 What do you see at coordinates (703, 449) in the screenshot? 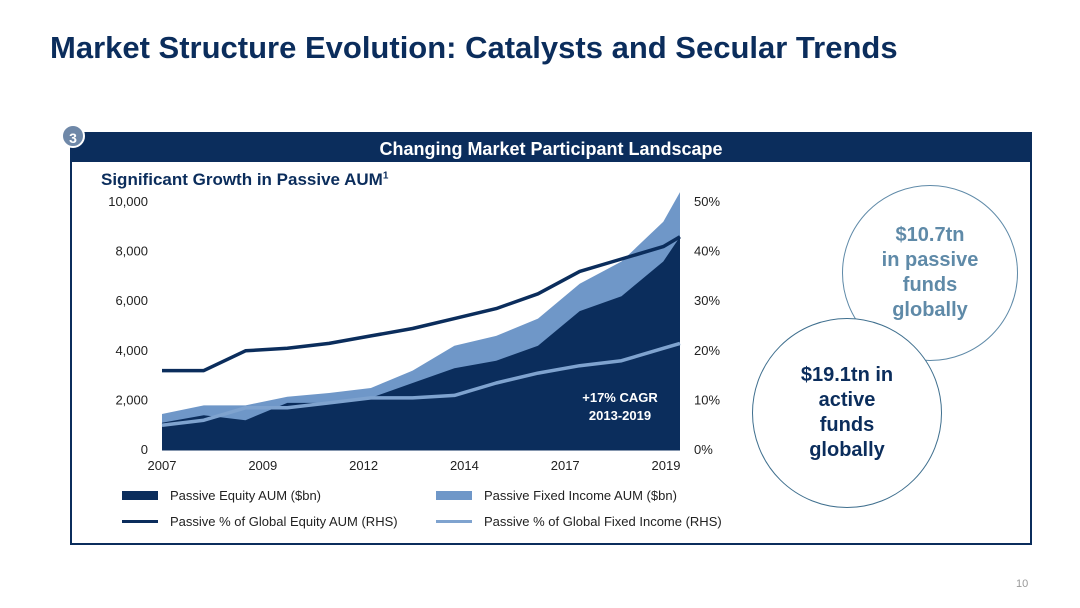
I see `y-right-tick-label: 0%` at bounding box center [703, 449].